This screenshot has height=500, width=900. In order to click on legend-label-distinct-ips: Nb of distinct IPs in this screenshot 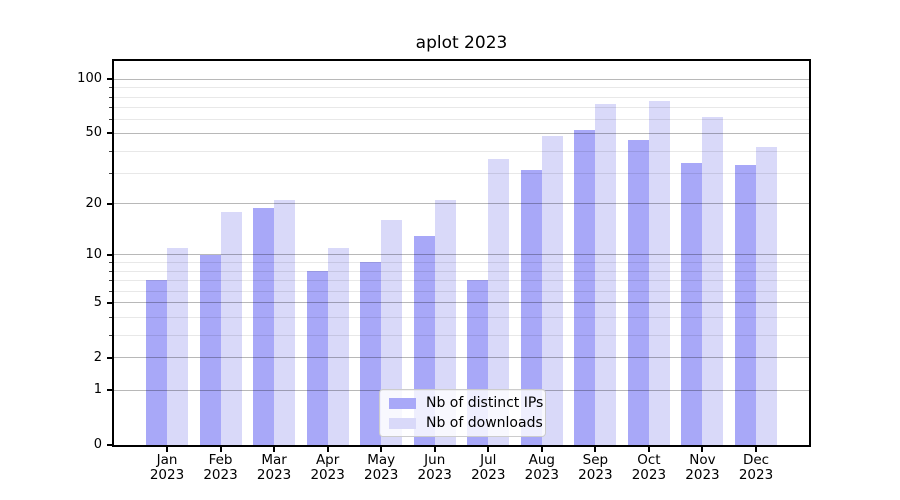, I will do `click(485, 402)`.